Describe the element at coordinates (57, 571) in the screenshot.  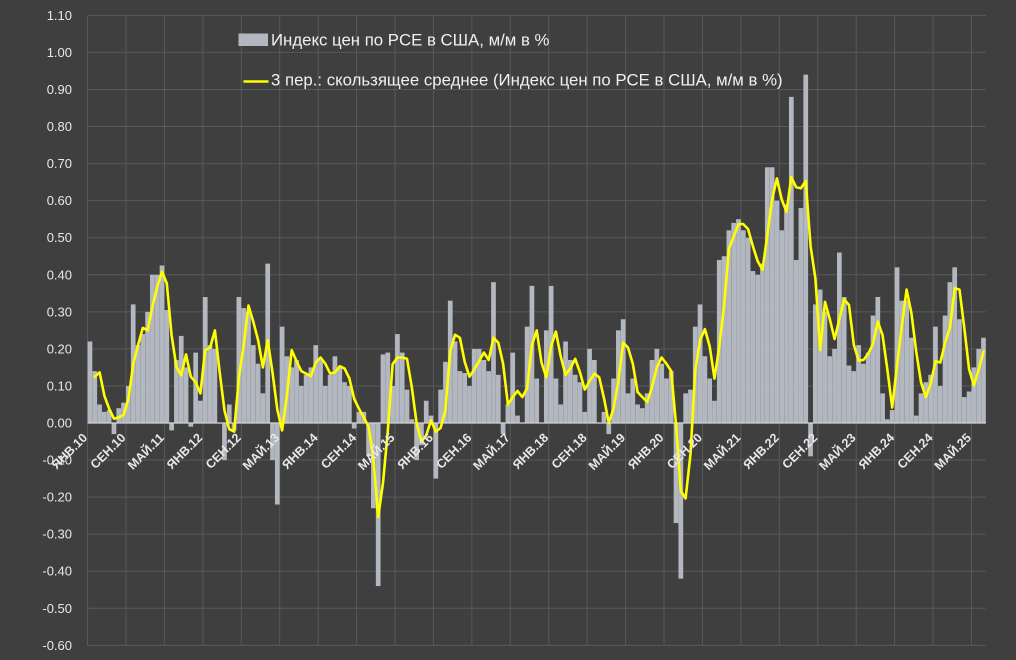
I see `svg-text: -0.40` at that location.